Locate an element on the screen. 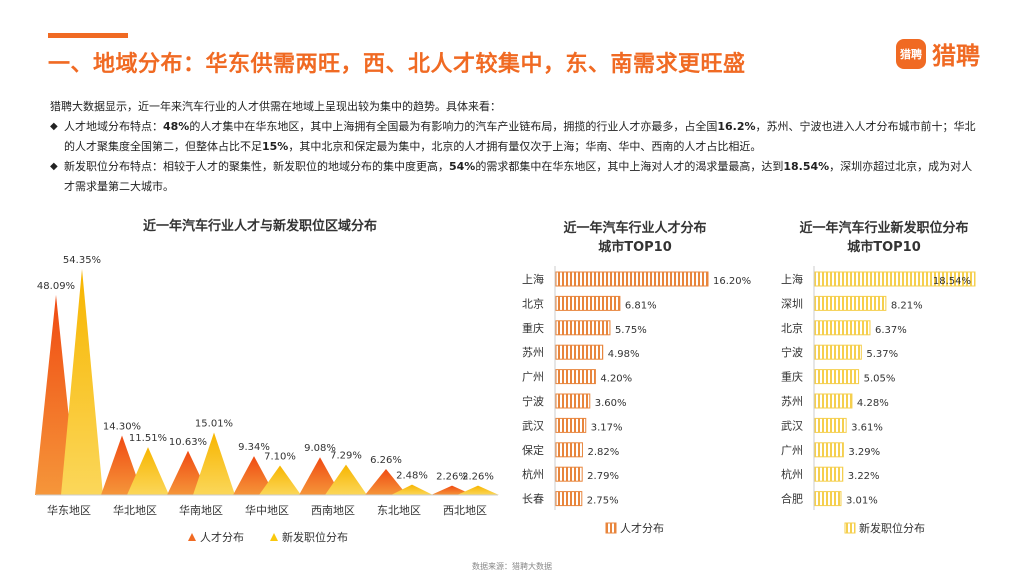 This screenshot has width=1024, height=576. city-tick-label: 合肥 is located at coordinates (792, 499).